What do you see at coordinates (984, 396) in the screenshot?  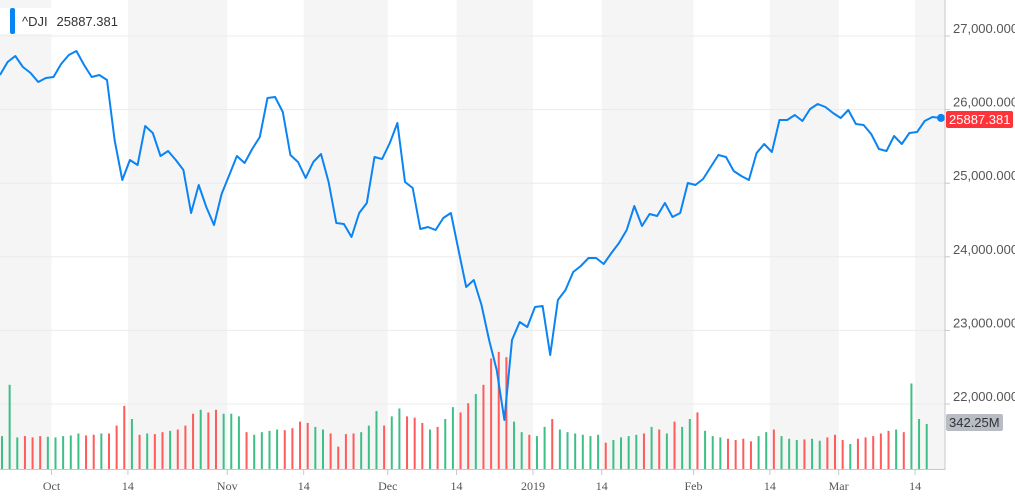 I see `y-tick-label: 22,000.000` at bounding box center [984, 396].